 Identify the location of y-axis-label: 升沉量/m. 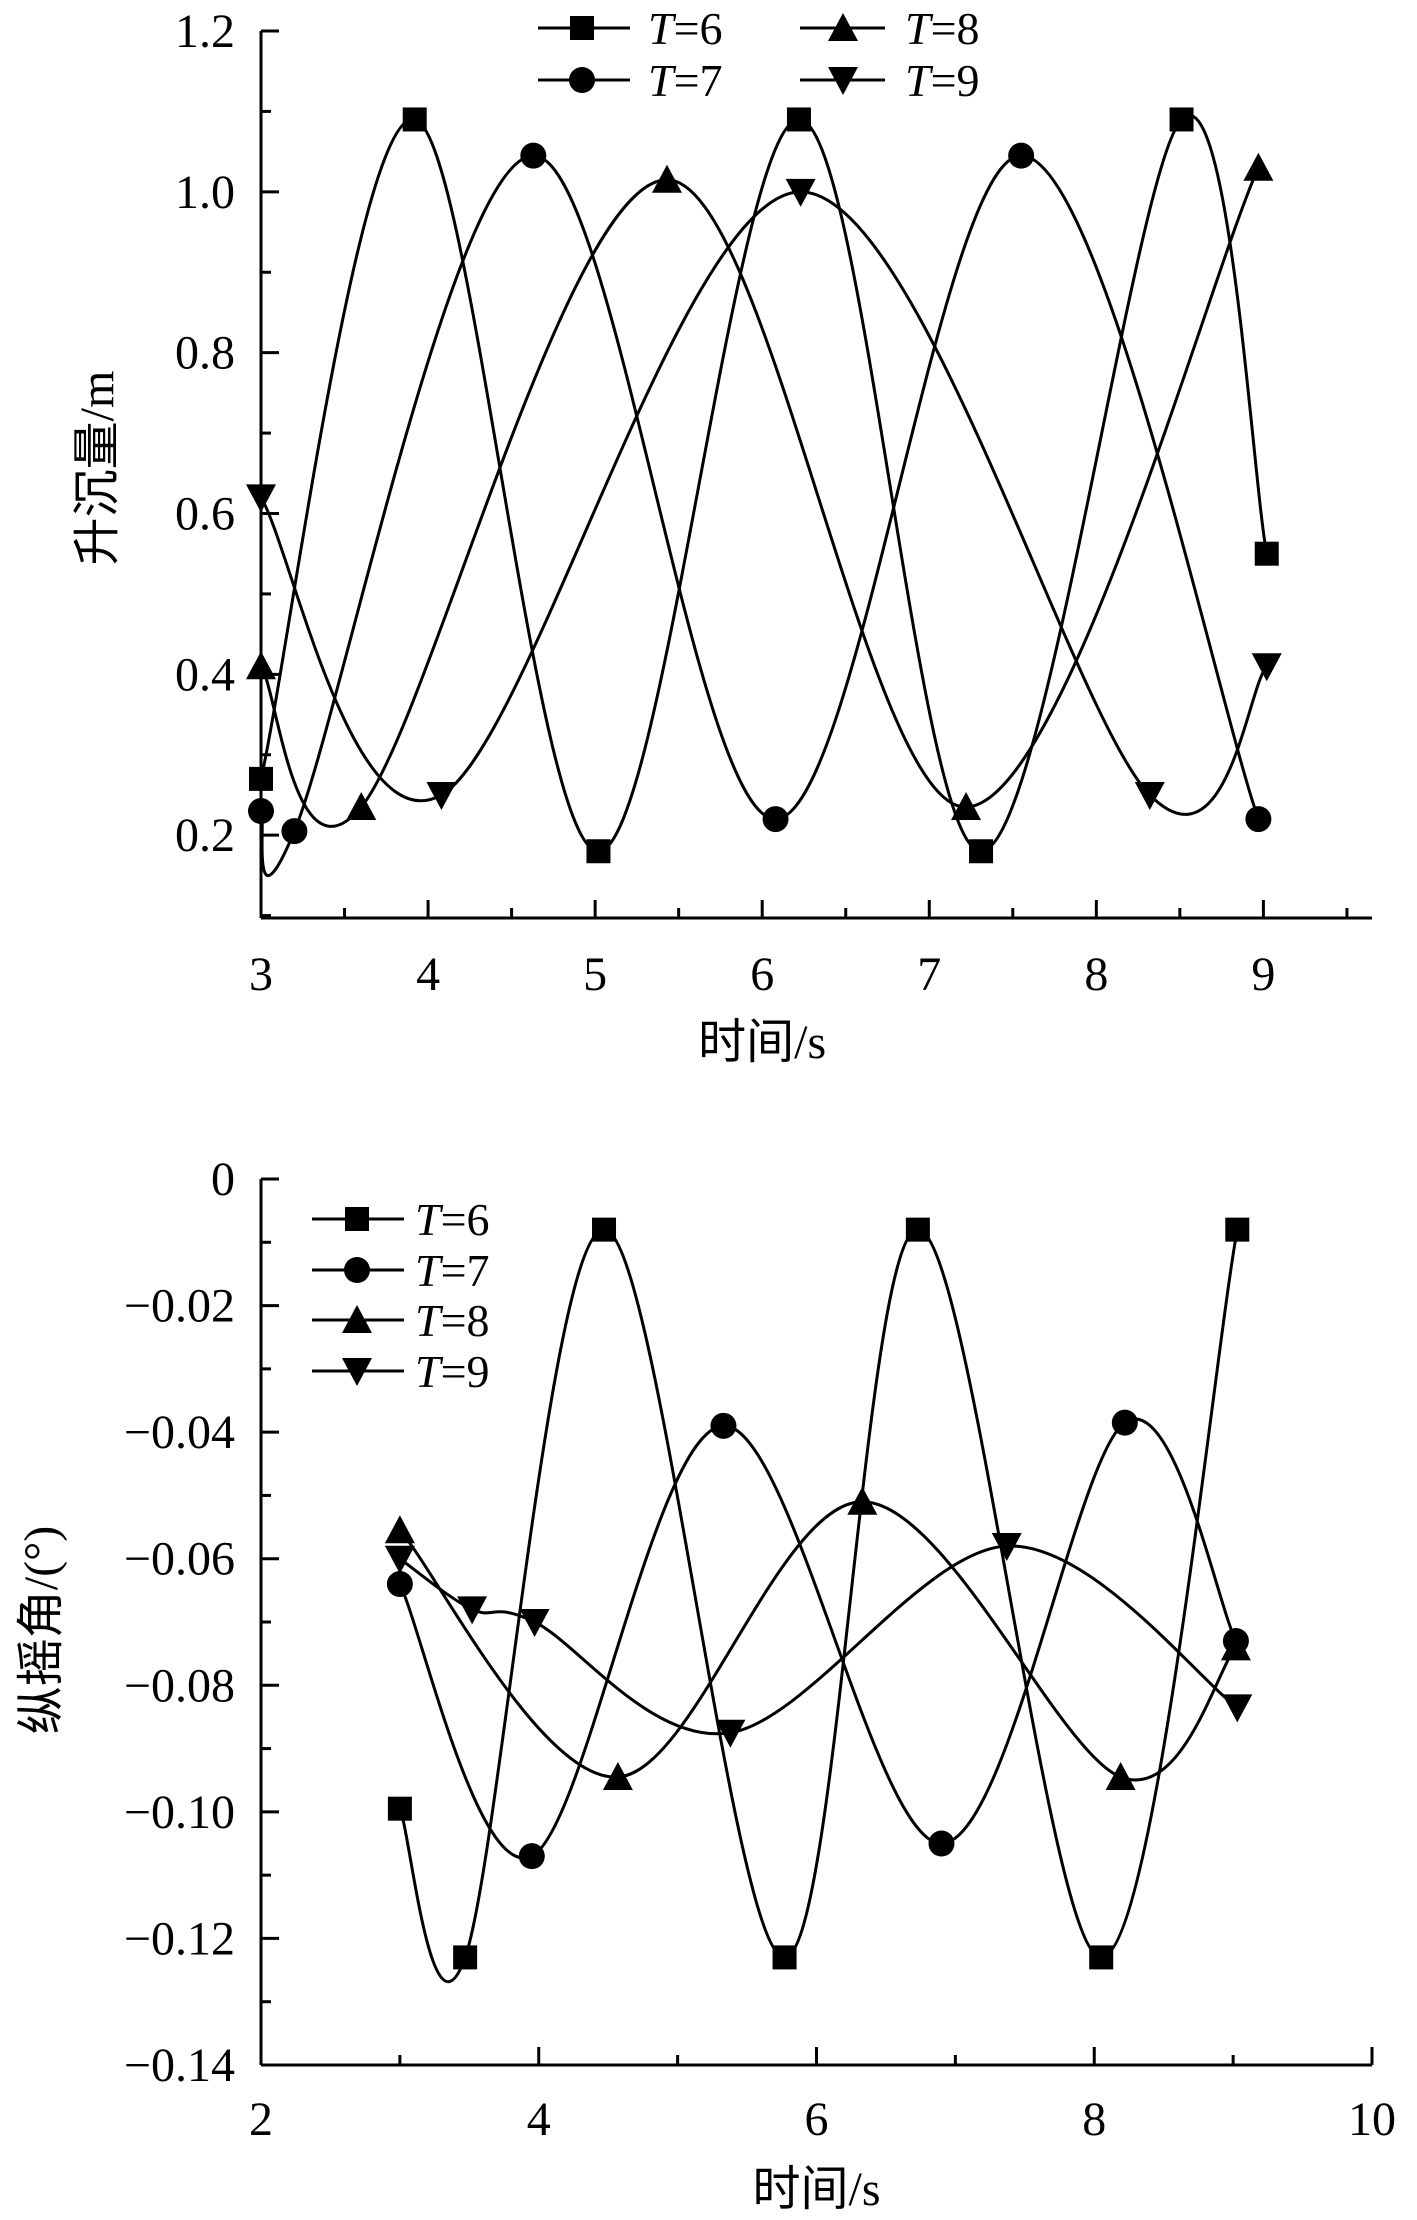
(97, 468).